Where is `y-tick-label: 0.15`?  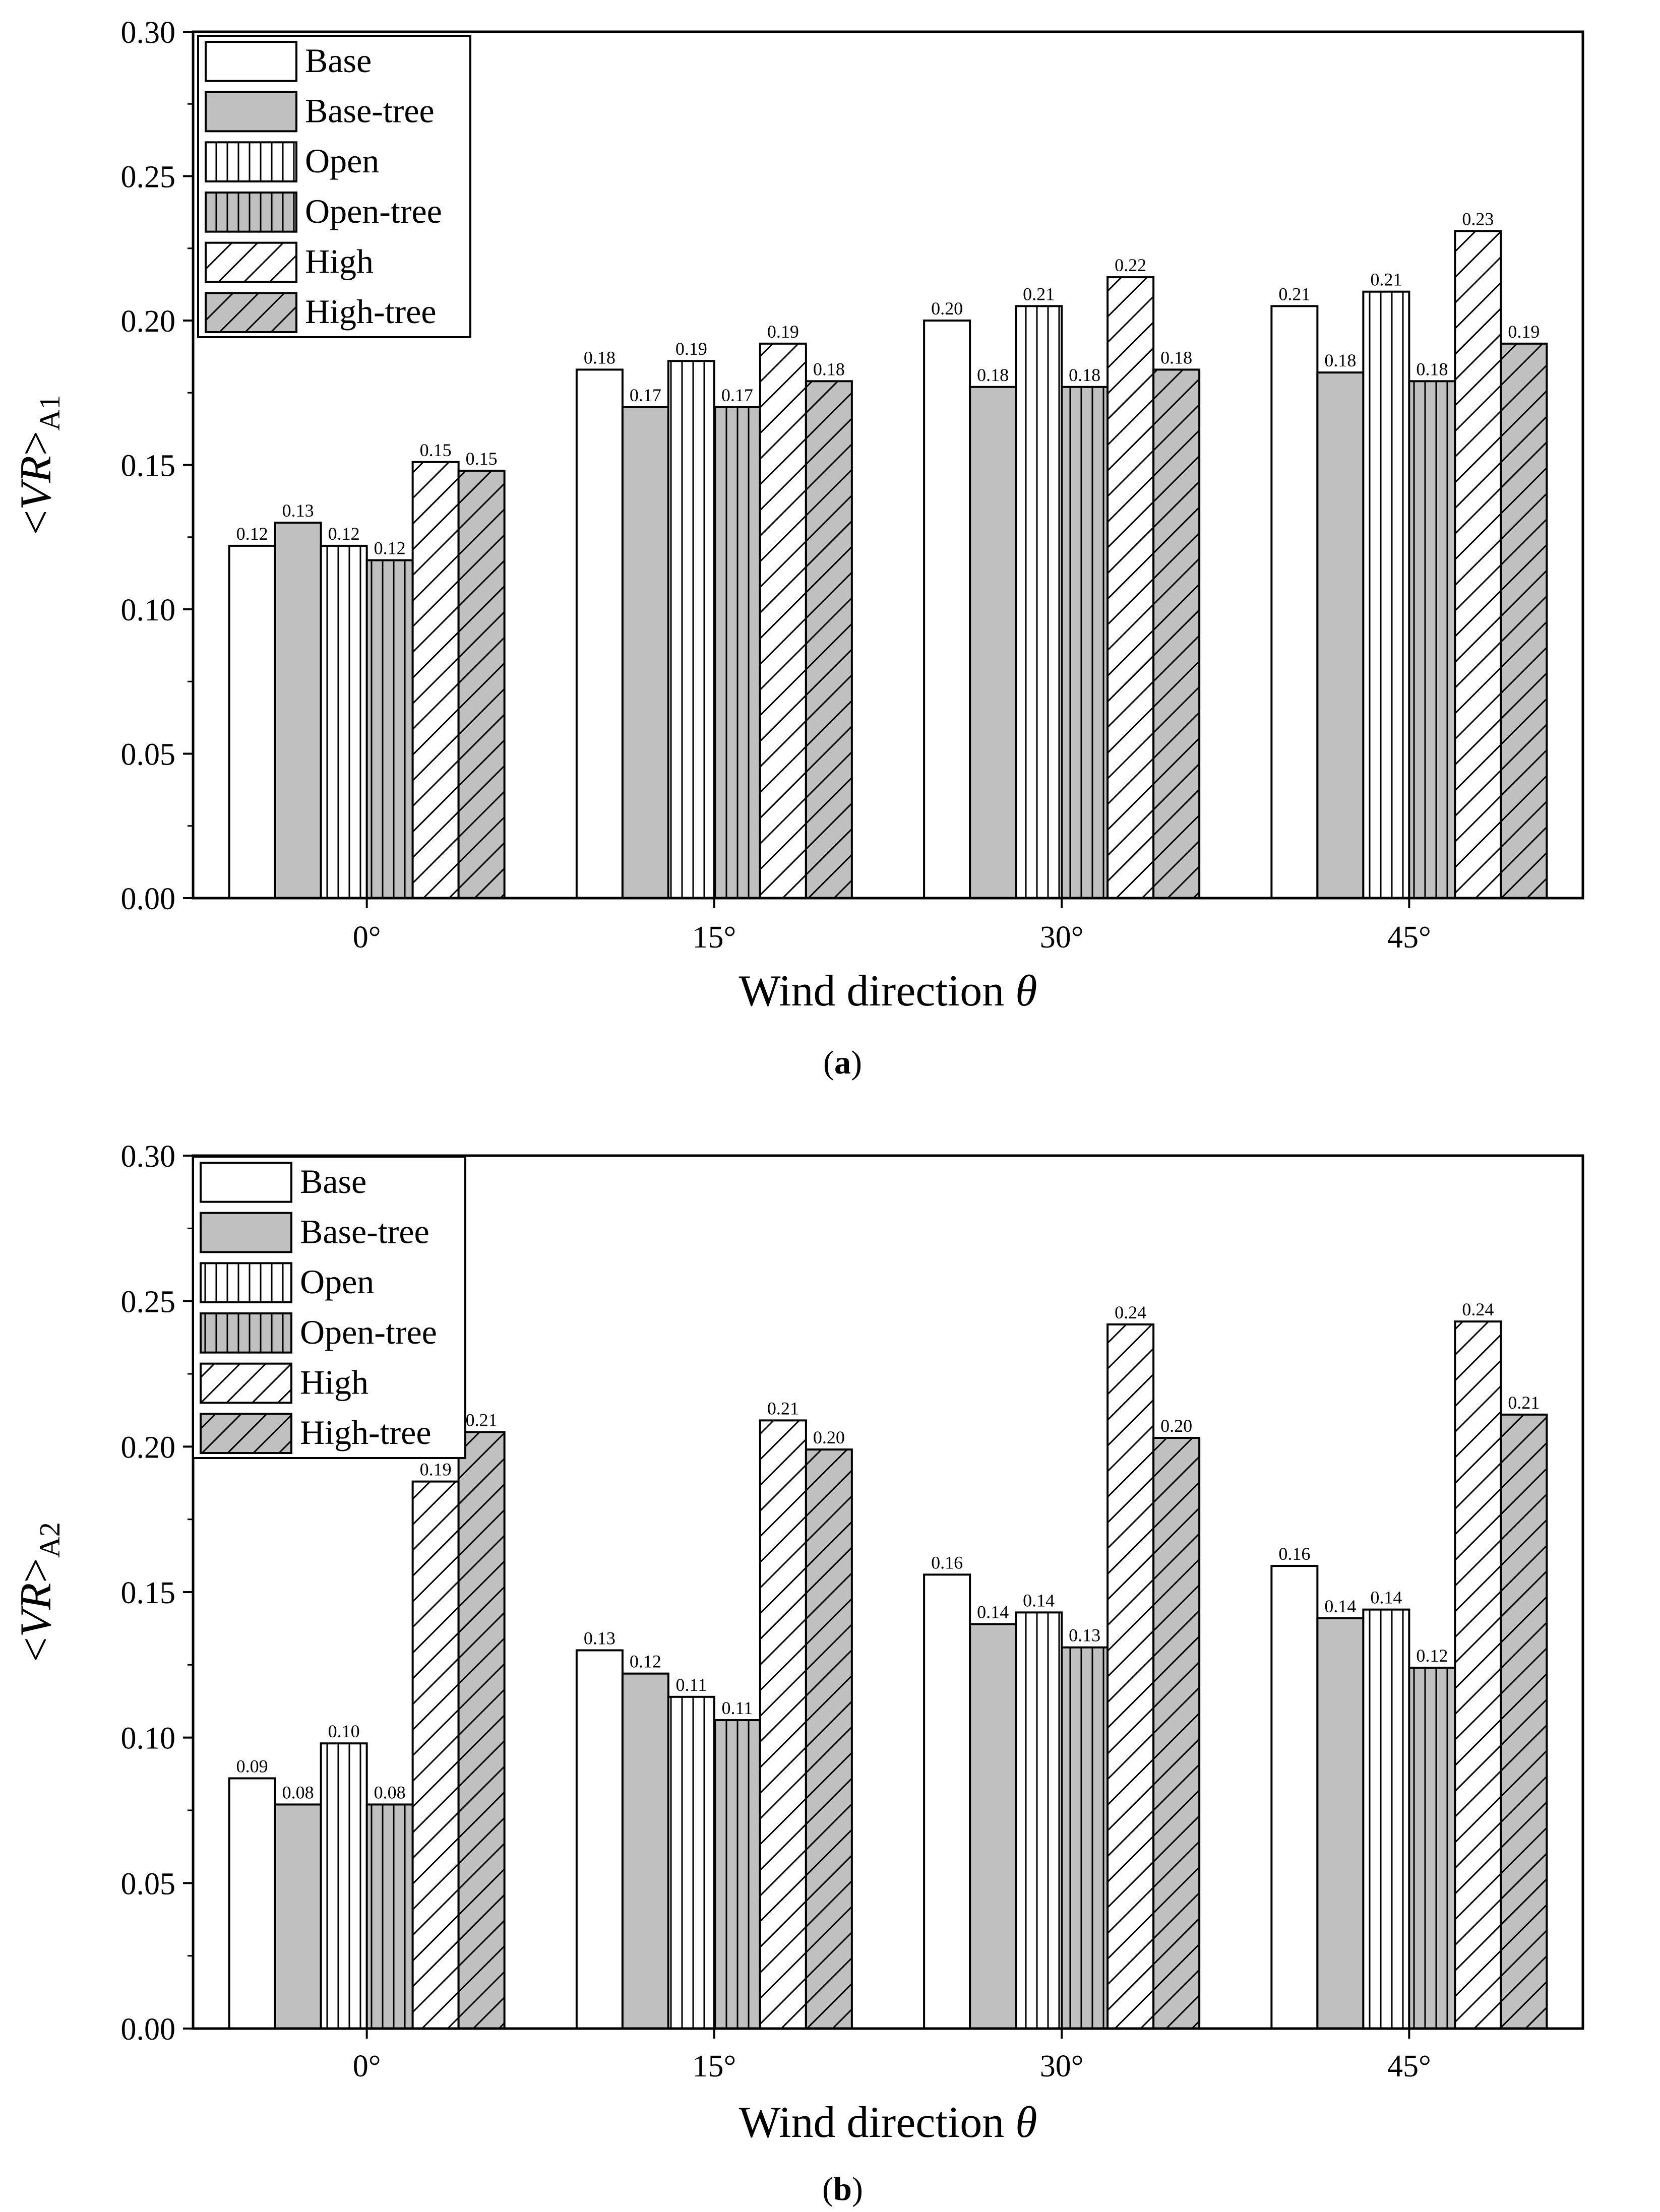
y-tick-label: 0.15 is located at coordinates (149, 466).